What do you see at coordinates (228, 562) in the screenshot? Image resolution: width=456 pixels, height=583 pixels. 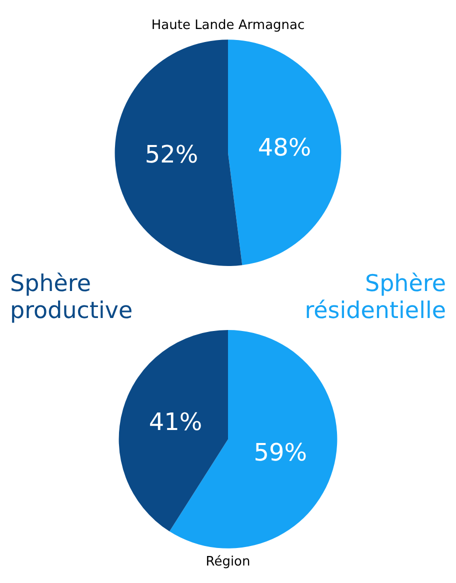 I see `text: Région` at bounding box center [228, 562].